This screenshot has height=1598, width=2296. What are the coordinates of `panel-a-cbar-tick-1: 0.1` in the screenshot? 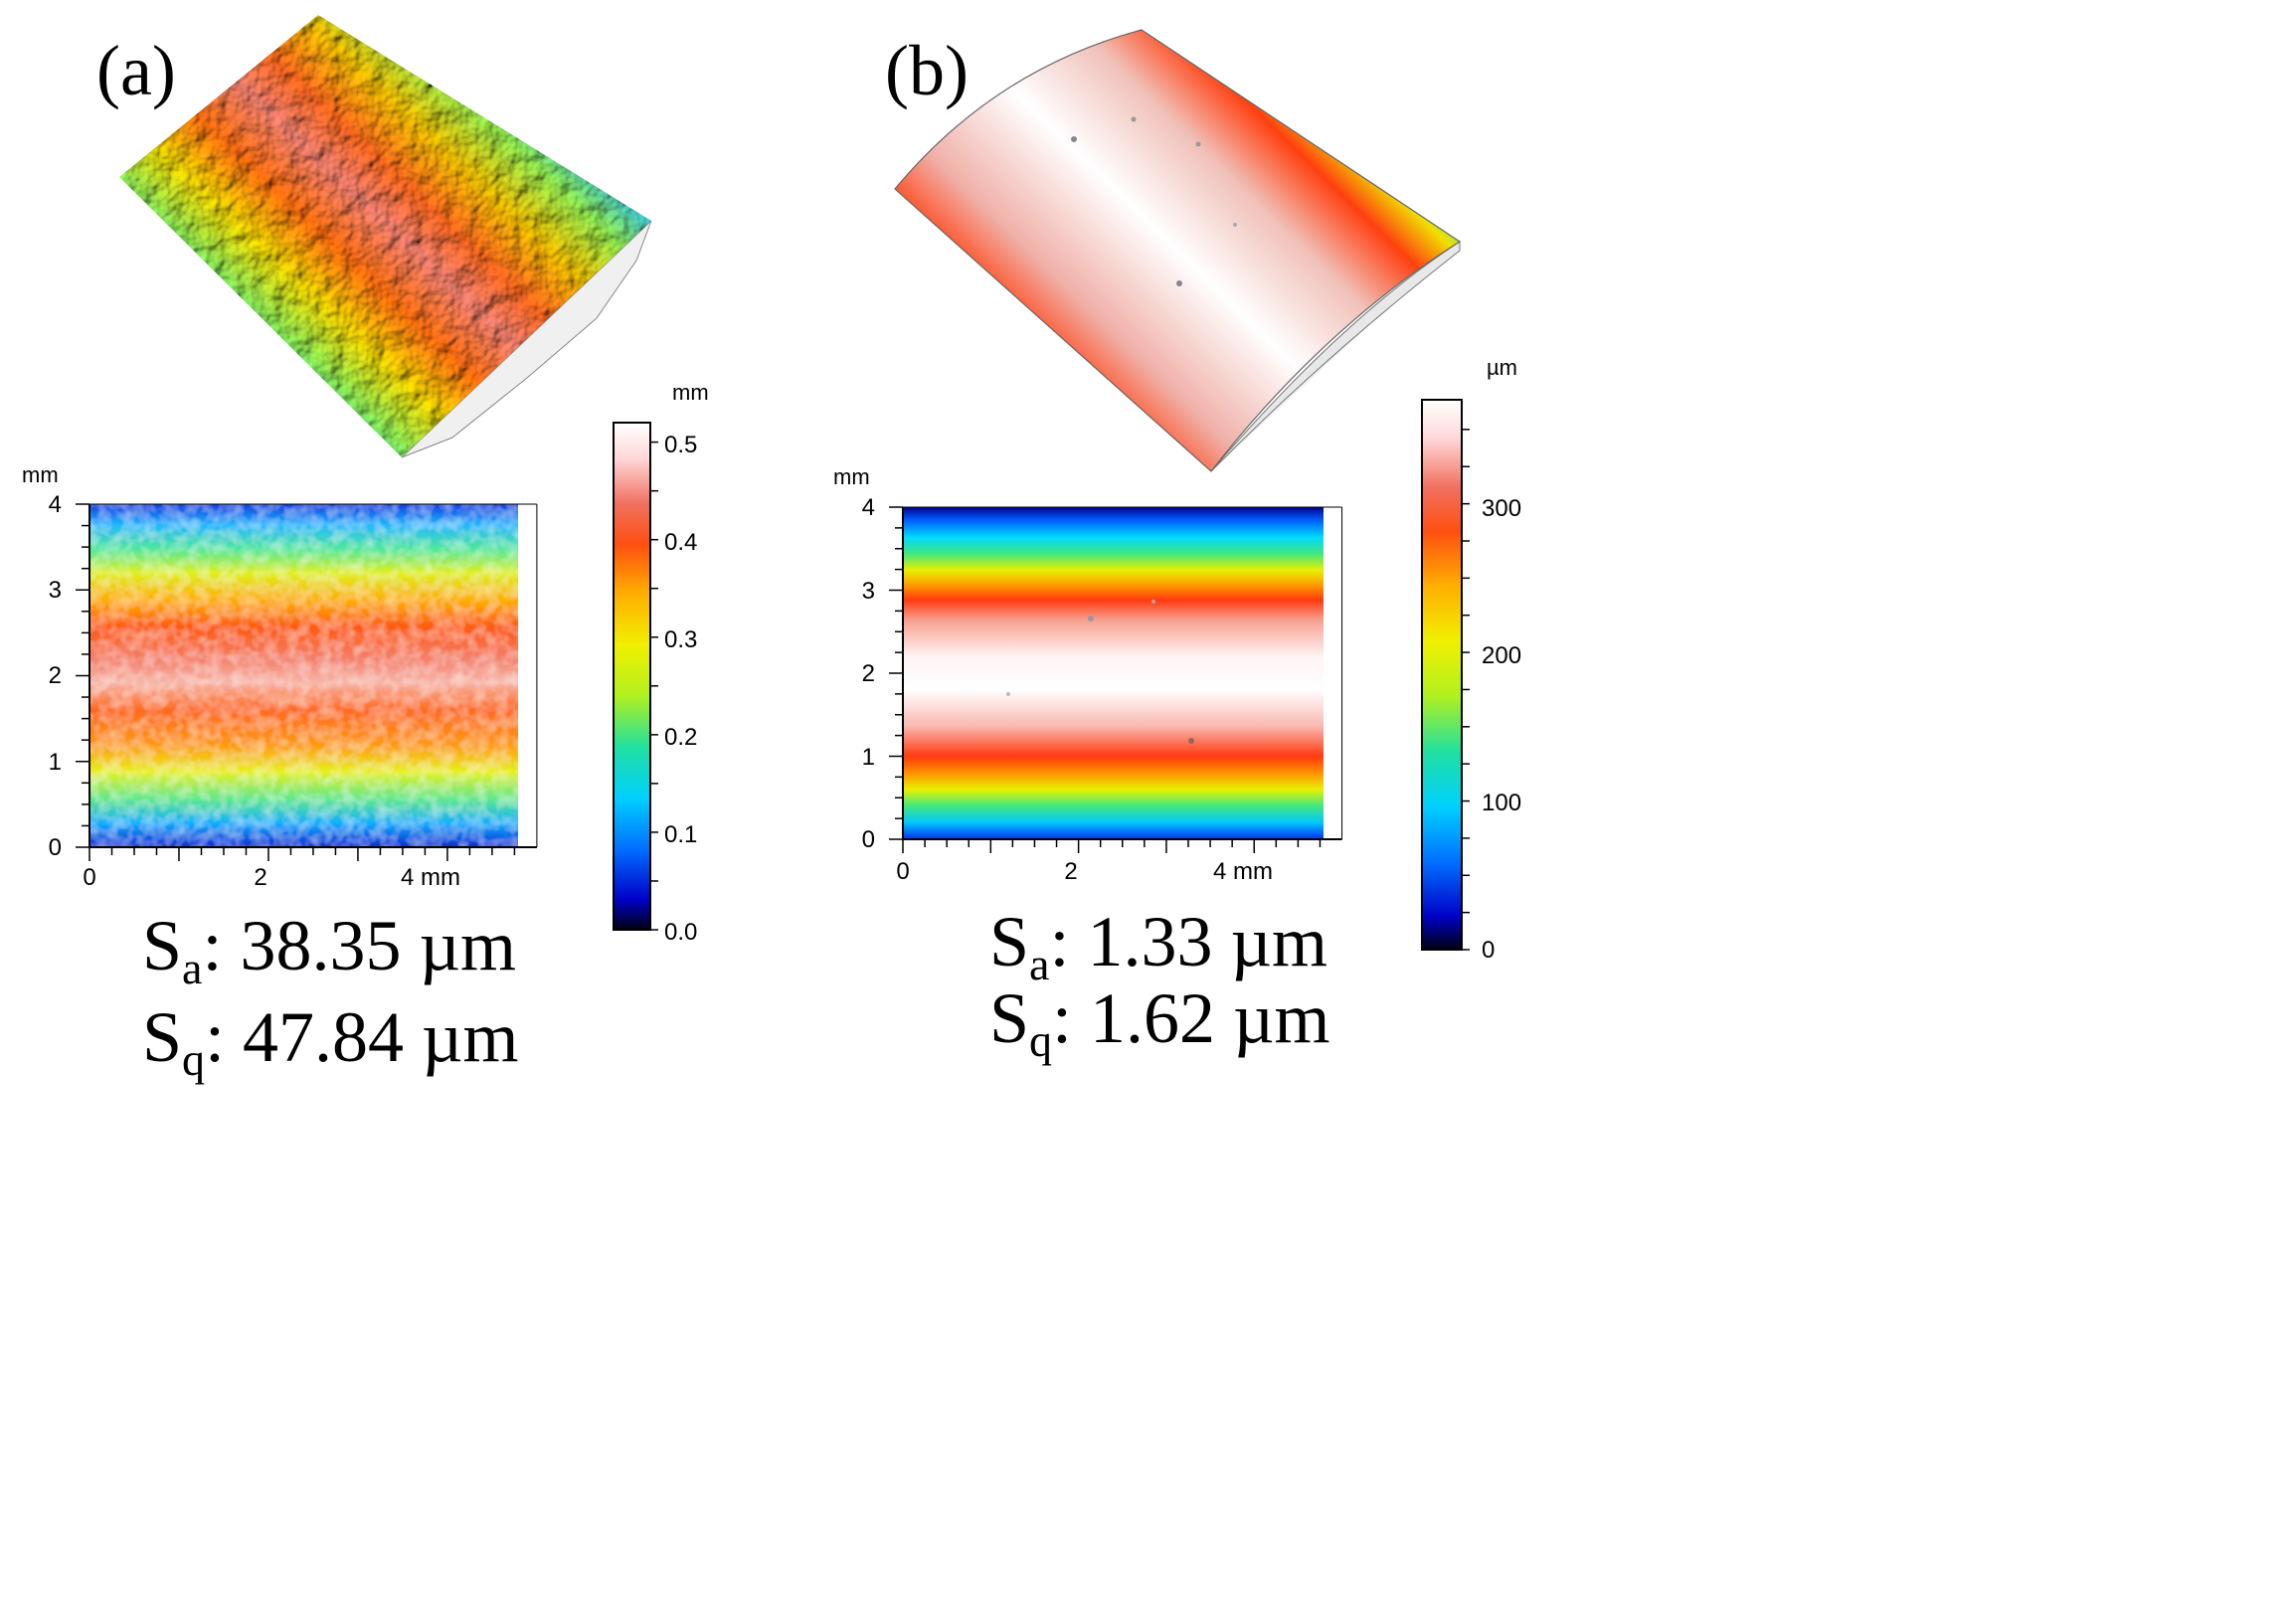 It's located at (680, 835).